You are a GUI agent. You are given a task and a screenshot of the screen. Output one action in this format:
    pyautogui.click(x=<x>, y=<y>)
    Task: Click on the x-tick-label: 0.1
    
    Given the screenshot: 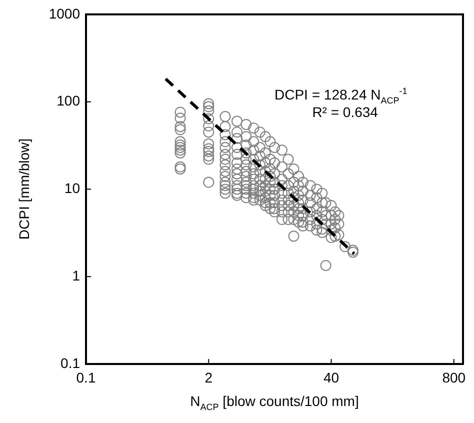 What is the action you would take?
    pyautogui.click(x=86, y=377)
    